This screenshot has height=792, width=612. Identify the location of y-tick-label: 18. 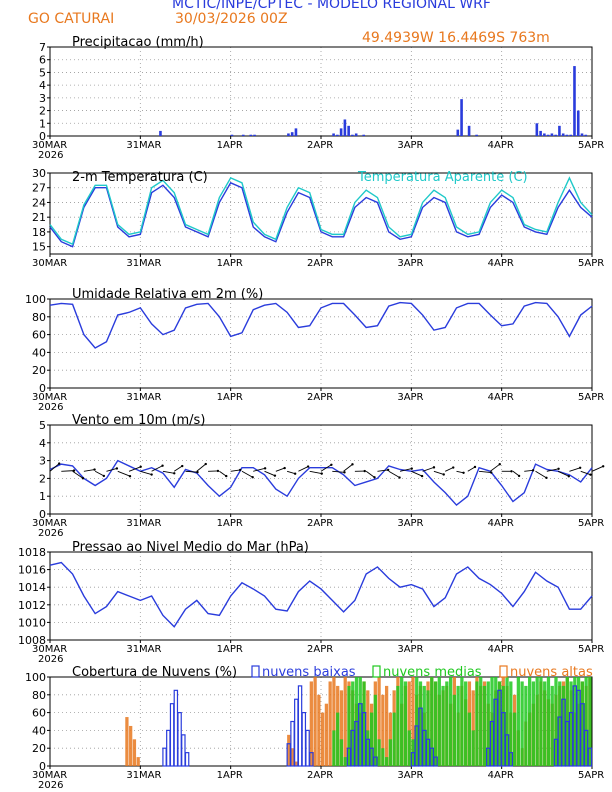
(39, 232).